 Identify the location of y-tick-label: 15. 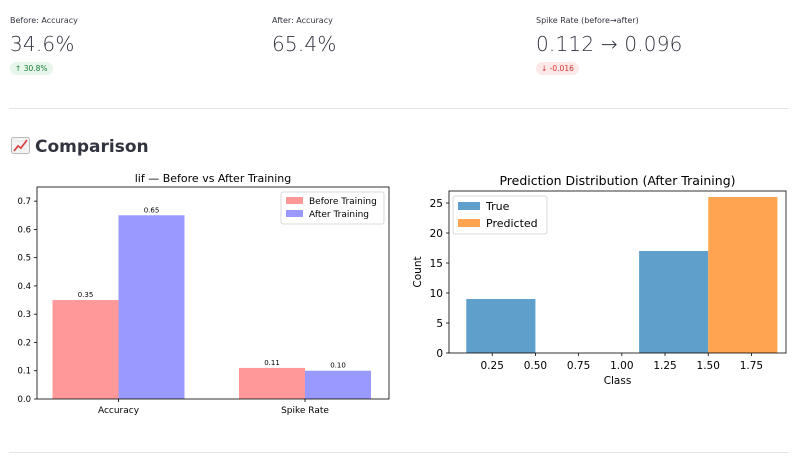
(436, 264).